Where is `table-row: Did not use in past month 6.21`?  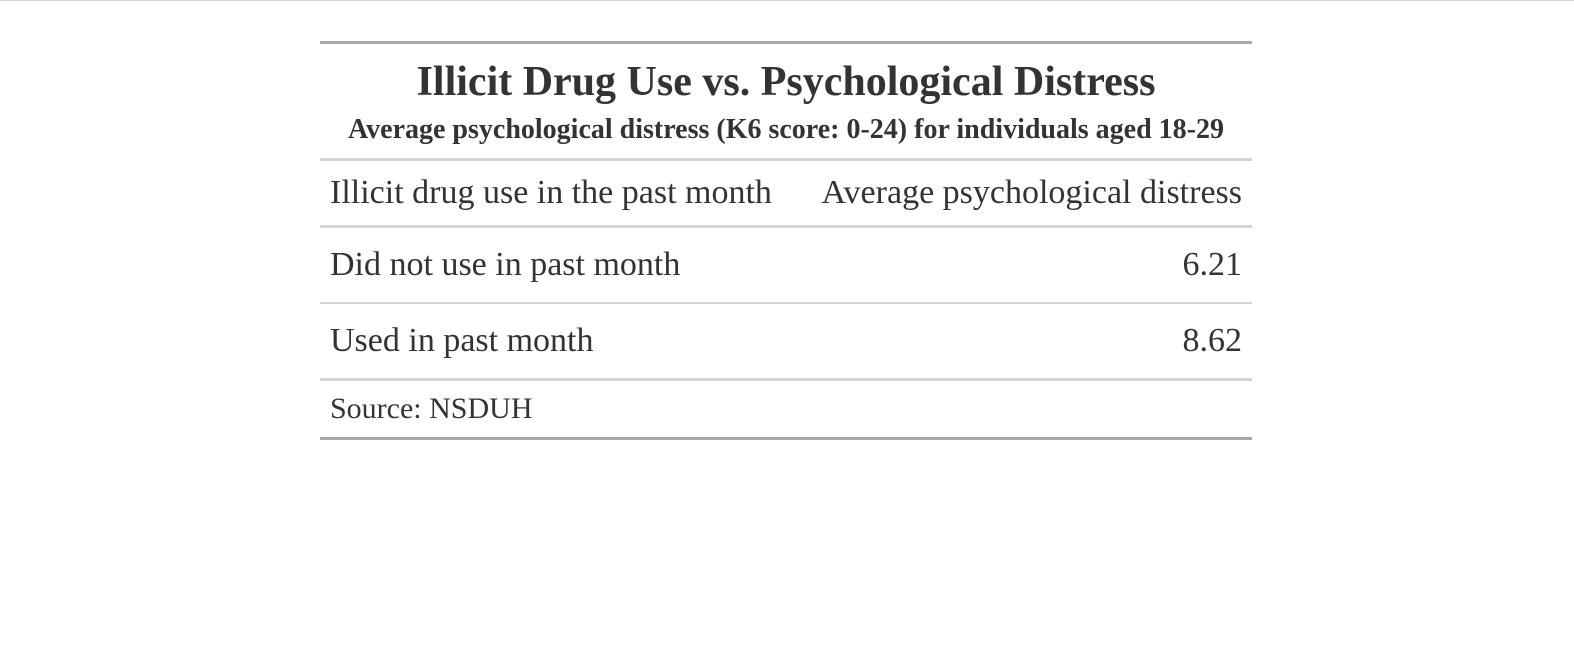
table-row: Did not use in past month 6.21 is located at coordinates (786, 265).